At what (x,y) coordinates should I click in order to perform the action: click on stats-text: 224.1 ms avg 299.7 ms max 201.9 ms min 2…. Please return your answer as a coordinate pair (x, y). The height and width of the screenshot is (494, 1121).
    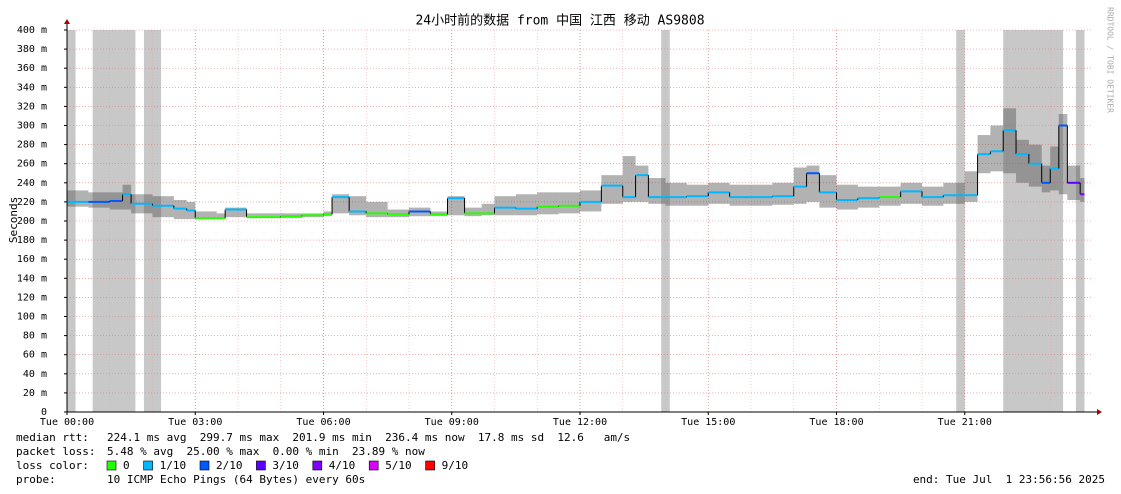
    Looking at the image, I should click on (368, 437).